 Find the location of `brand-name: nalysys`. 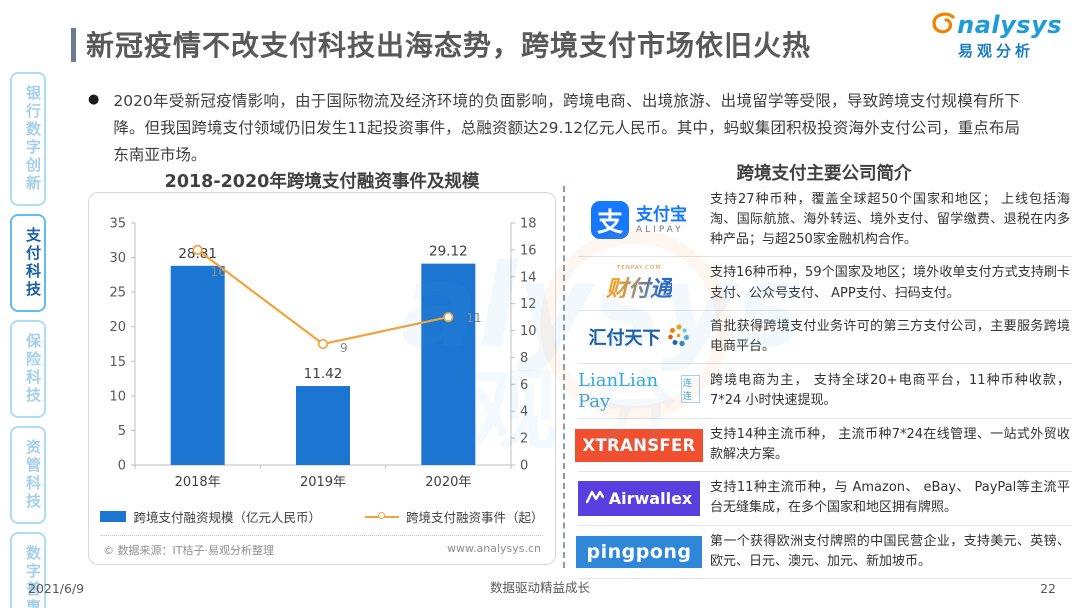

brand-name: nalysys is located at coordinates (1009, 25).